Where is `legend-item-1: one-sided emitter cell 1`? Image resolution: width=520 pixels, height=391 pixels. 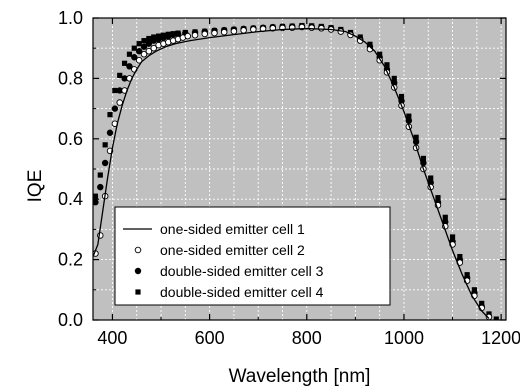 legend-item-1: one-sided emitter cell 1 is located at coordinates (214, 229).